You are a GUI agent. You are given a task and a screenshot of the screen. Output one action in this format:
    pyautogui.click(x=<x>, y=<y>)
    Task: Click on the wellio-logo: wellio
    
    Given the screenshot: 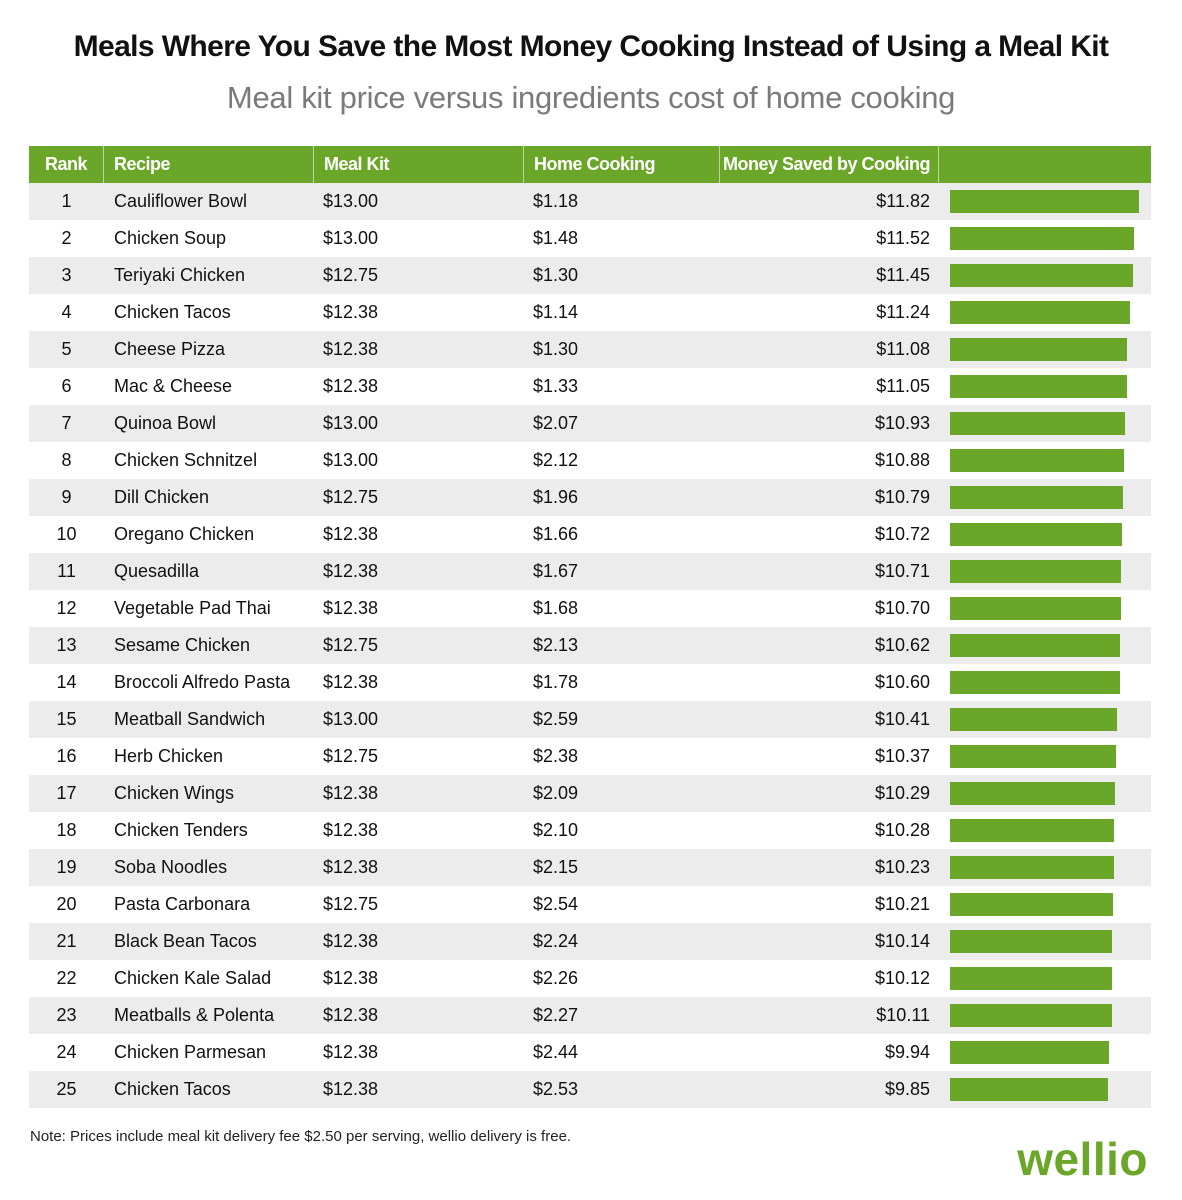 What is the action you would take?
    pyautogui.click(x=1082, y=1159)
    